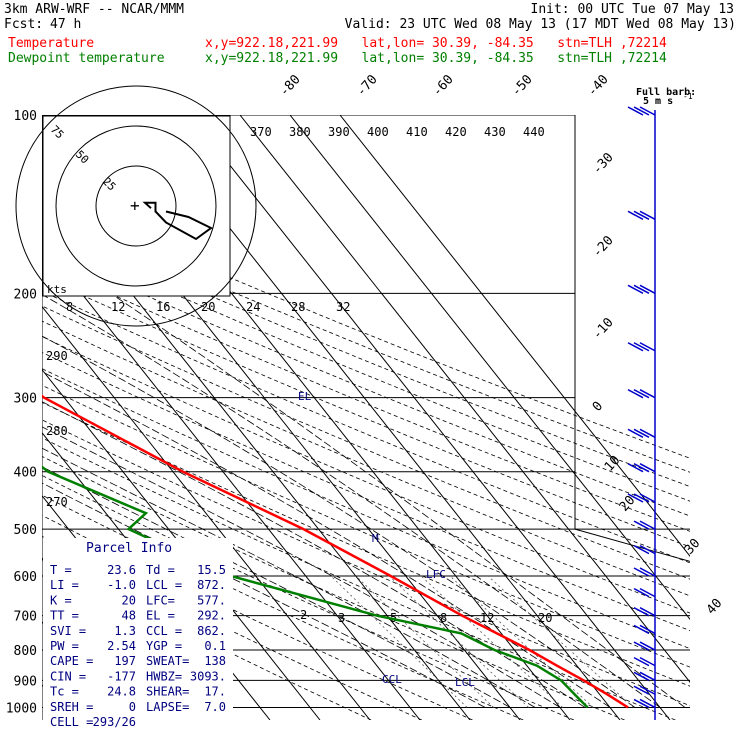 The image size is (740, 740). Describe the element at coordinates (25, 294) in the screenshot. I see `isobar-label: 200` at that location.